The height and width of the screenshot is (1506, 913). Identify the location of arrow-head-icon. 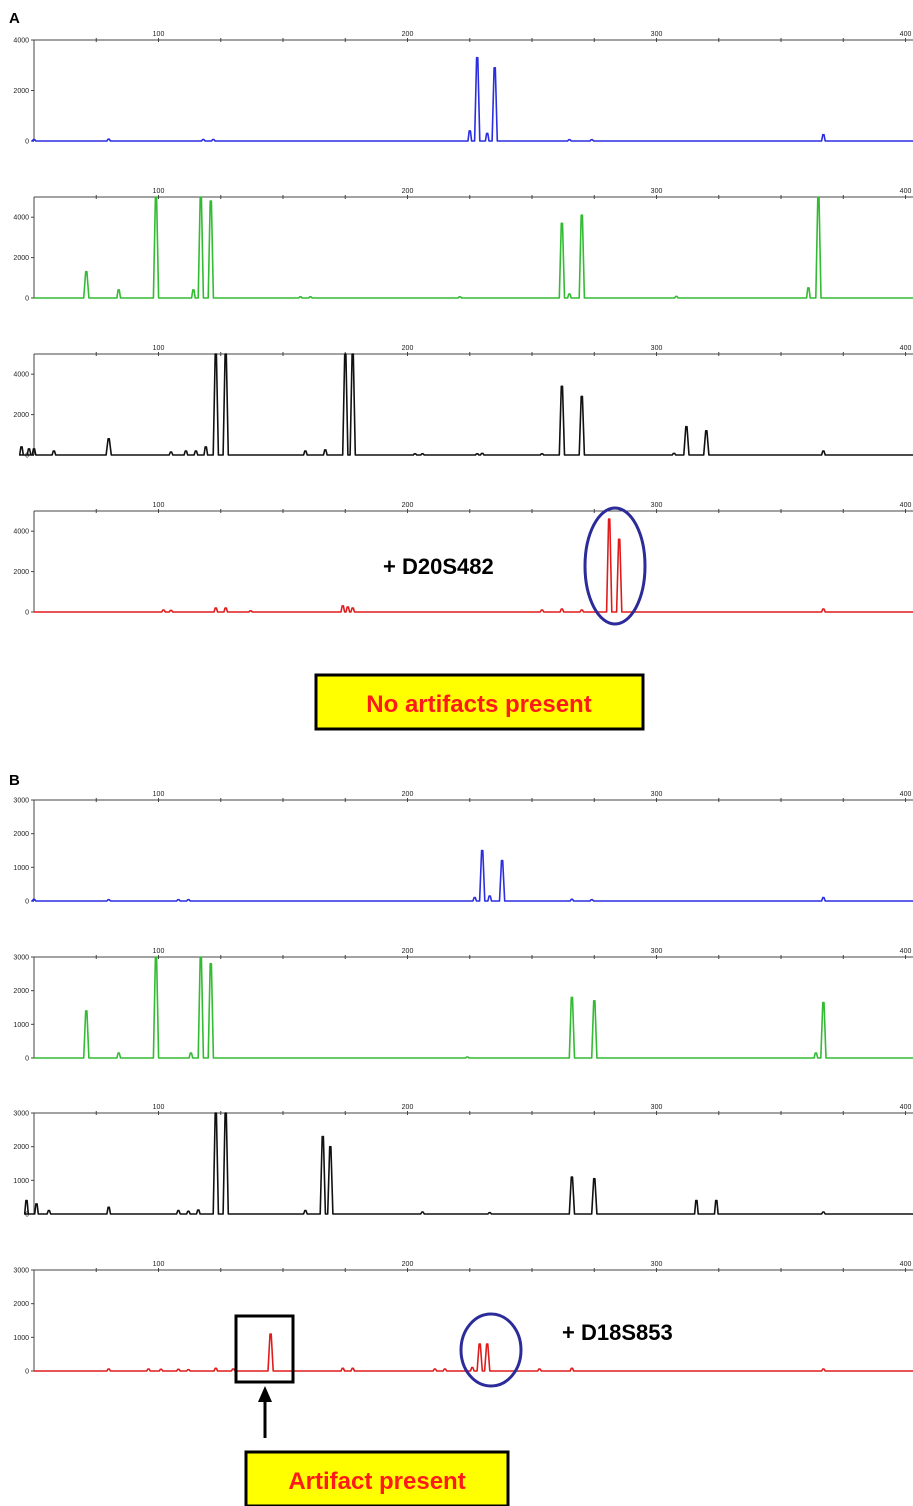
(265, 1394).